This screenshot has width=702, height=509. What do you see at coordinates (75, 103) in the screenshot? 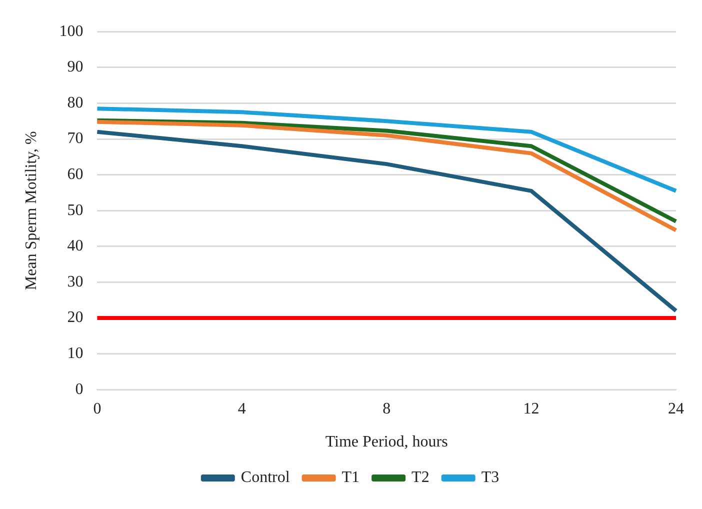
I see `y-tick-label: 80` at bounding box center [75, 103].